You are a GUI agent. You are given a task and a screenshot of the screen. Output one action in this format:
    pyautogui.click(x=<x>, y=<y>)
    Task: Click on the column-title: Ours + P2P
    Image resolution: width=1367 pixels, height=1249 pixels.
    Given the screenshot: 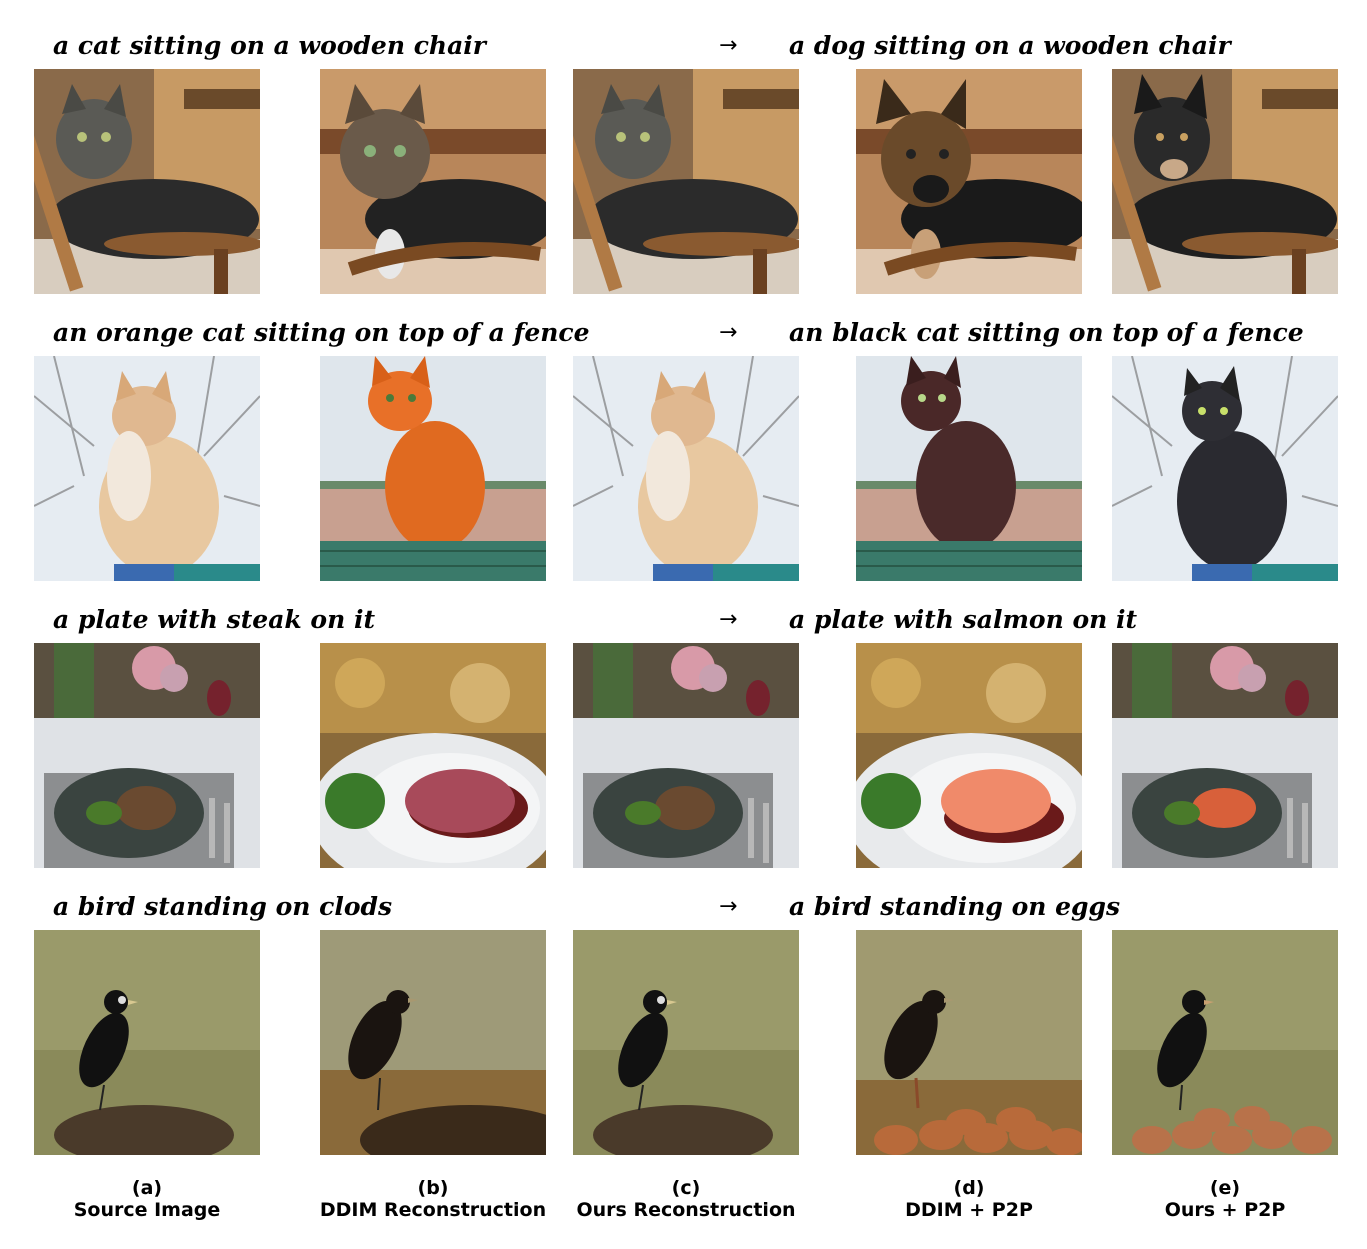 What is the action you would take?
    pyautogui.click(x=1225, y=1210)
    